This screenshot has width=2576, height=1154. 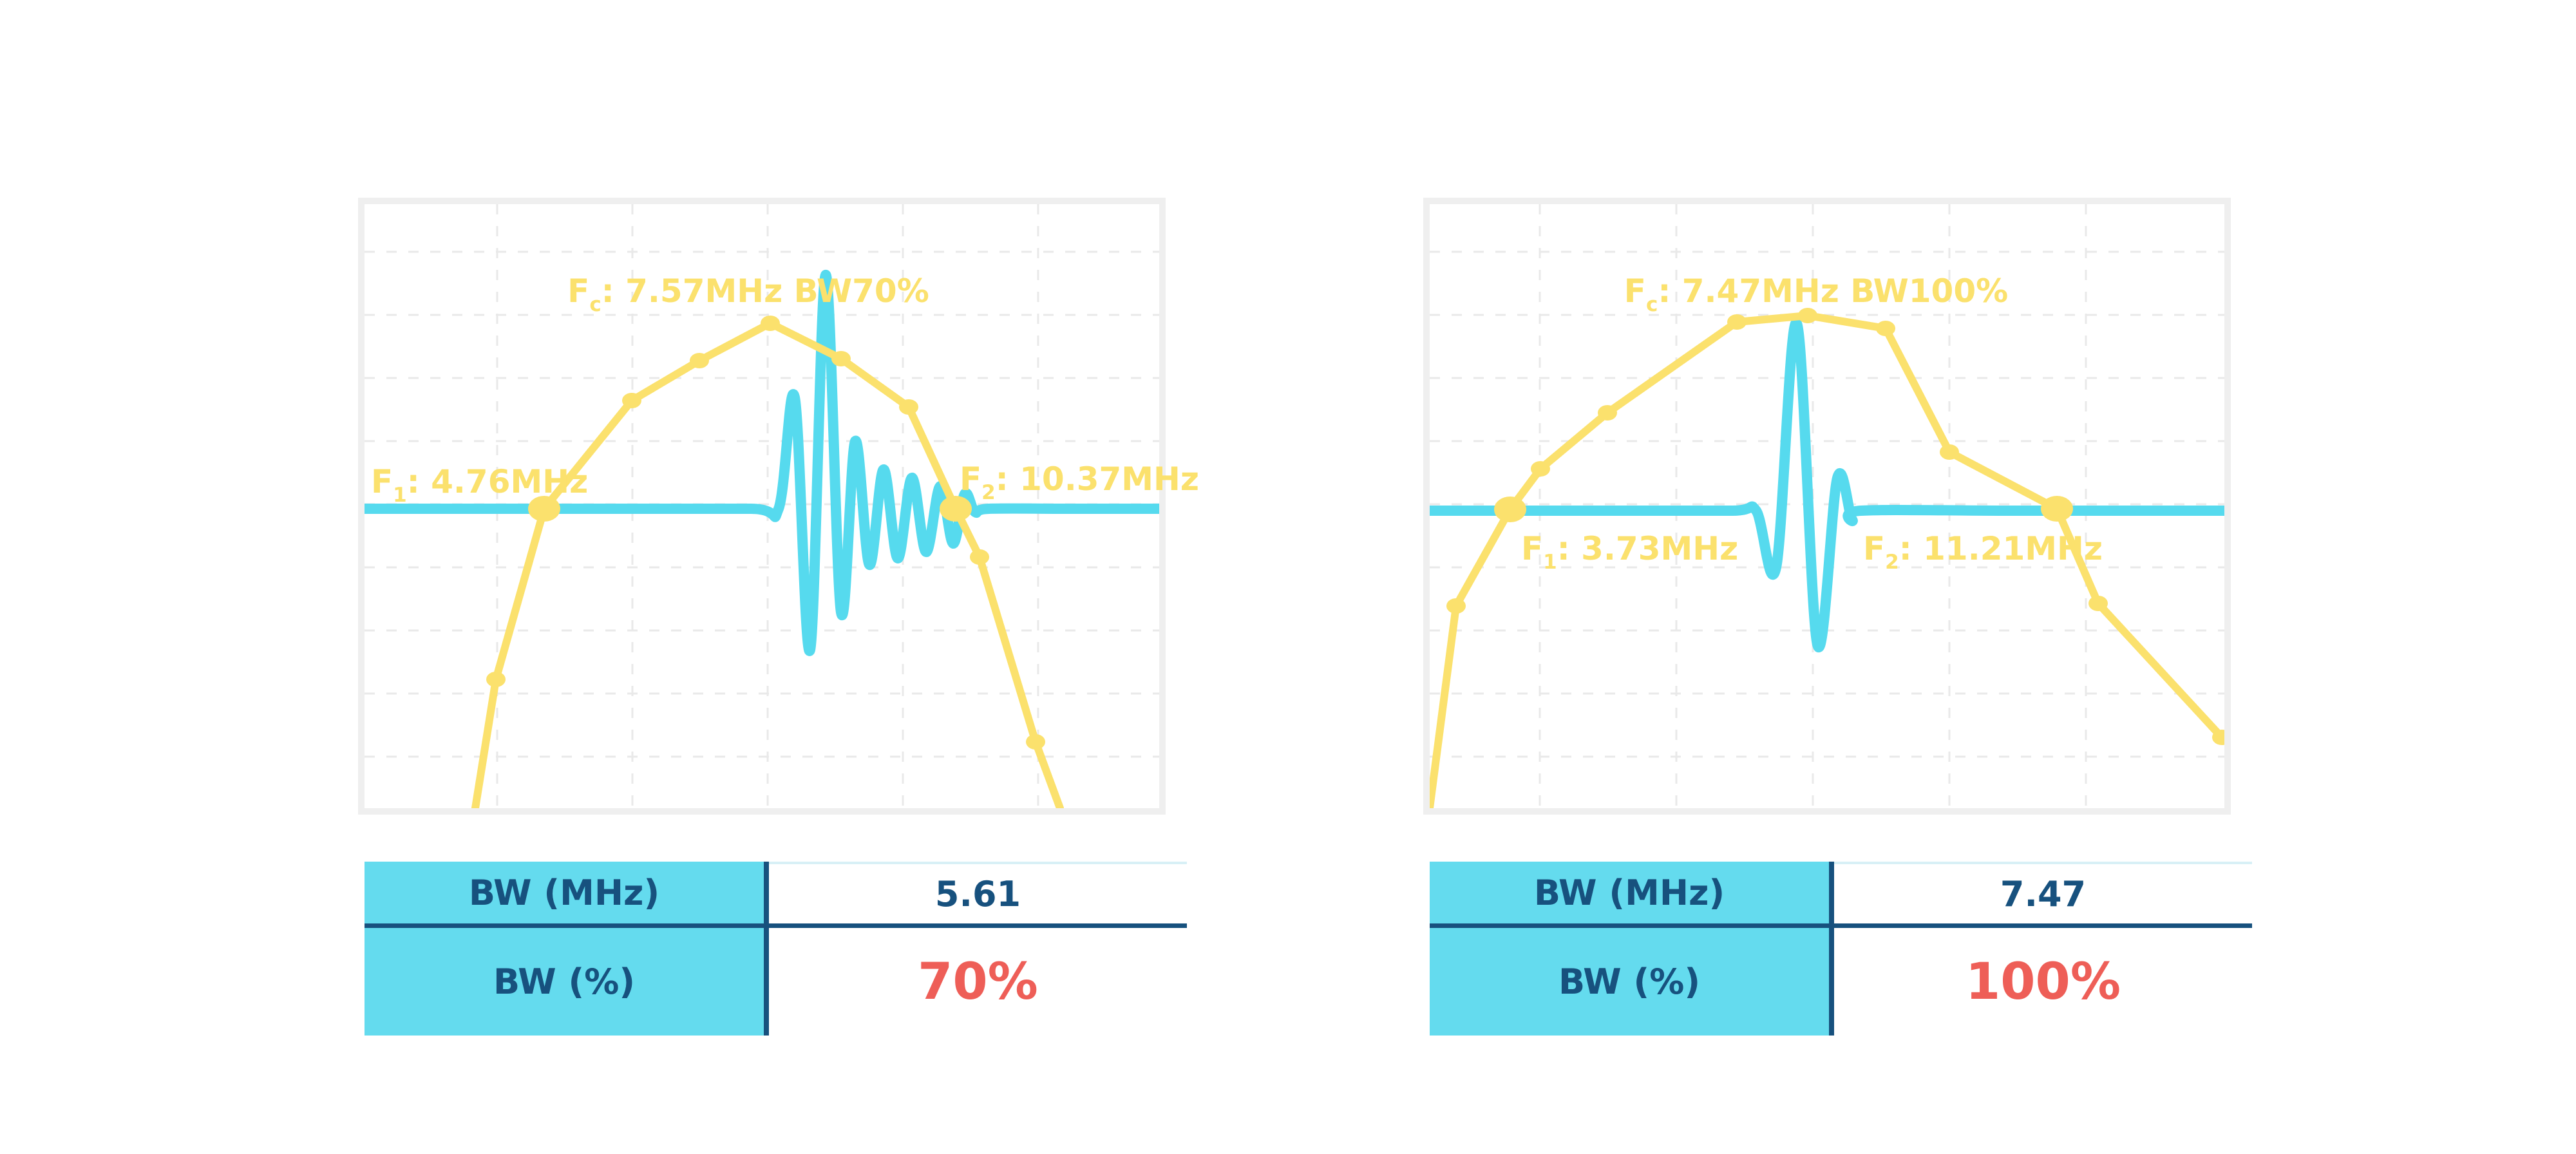 I want to click on table-value-cell: 70%, so click(x=978, y=982).